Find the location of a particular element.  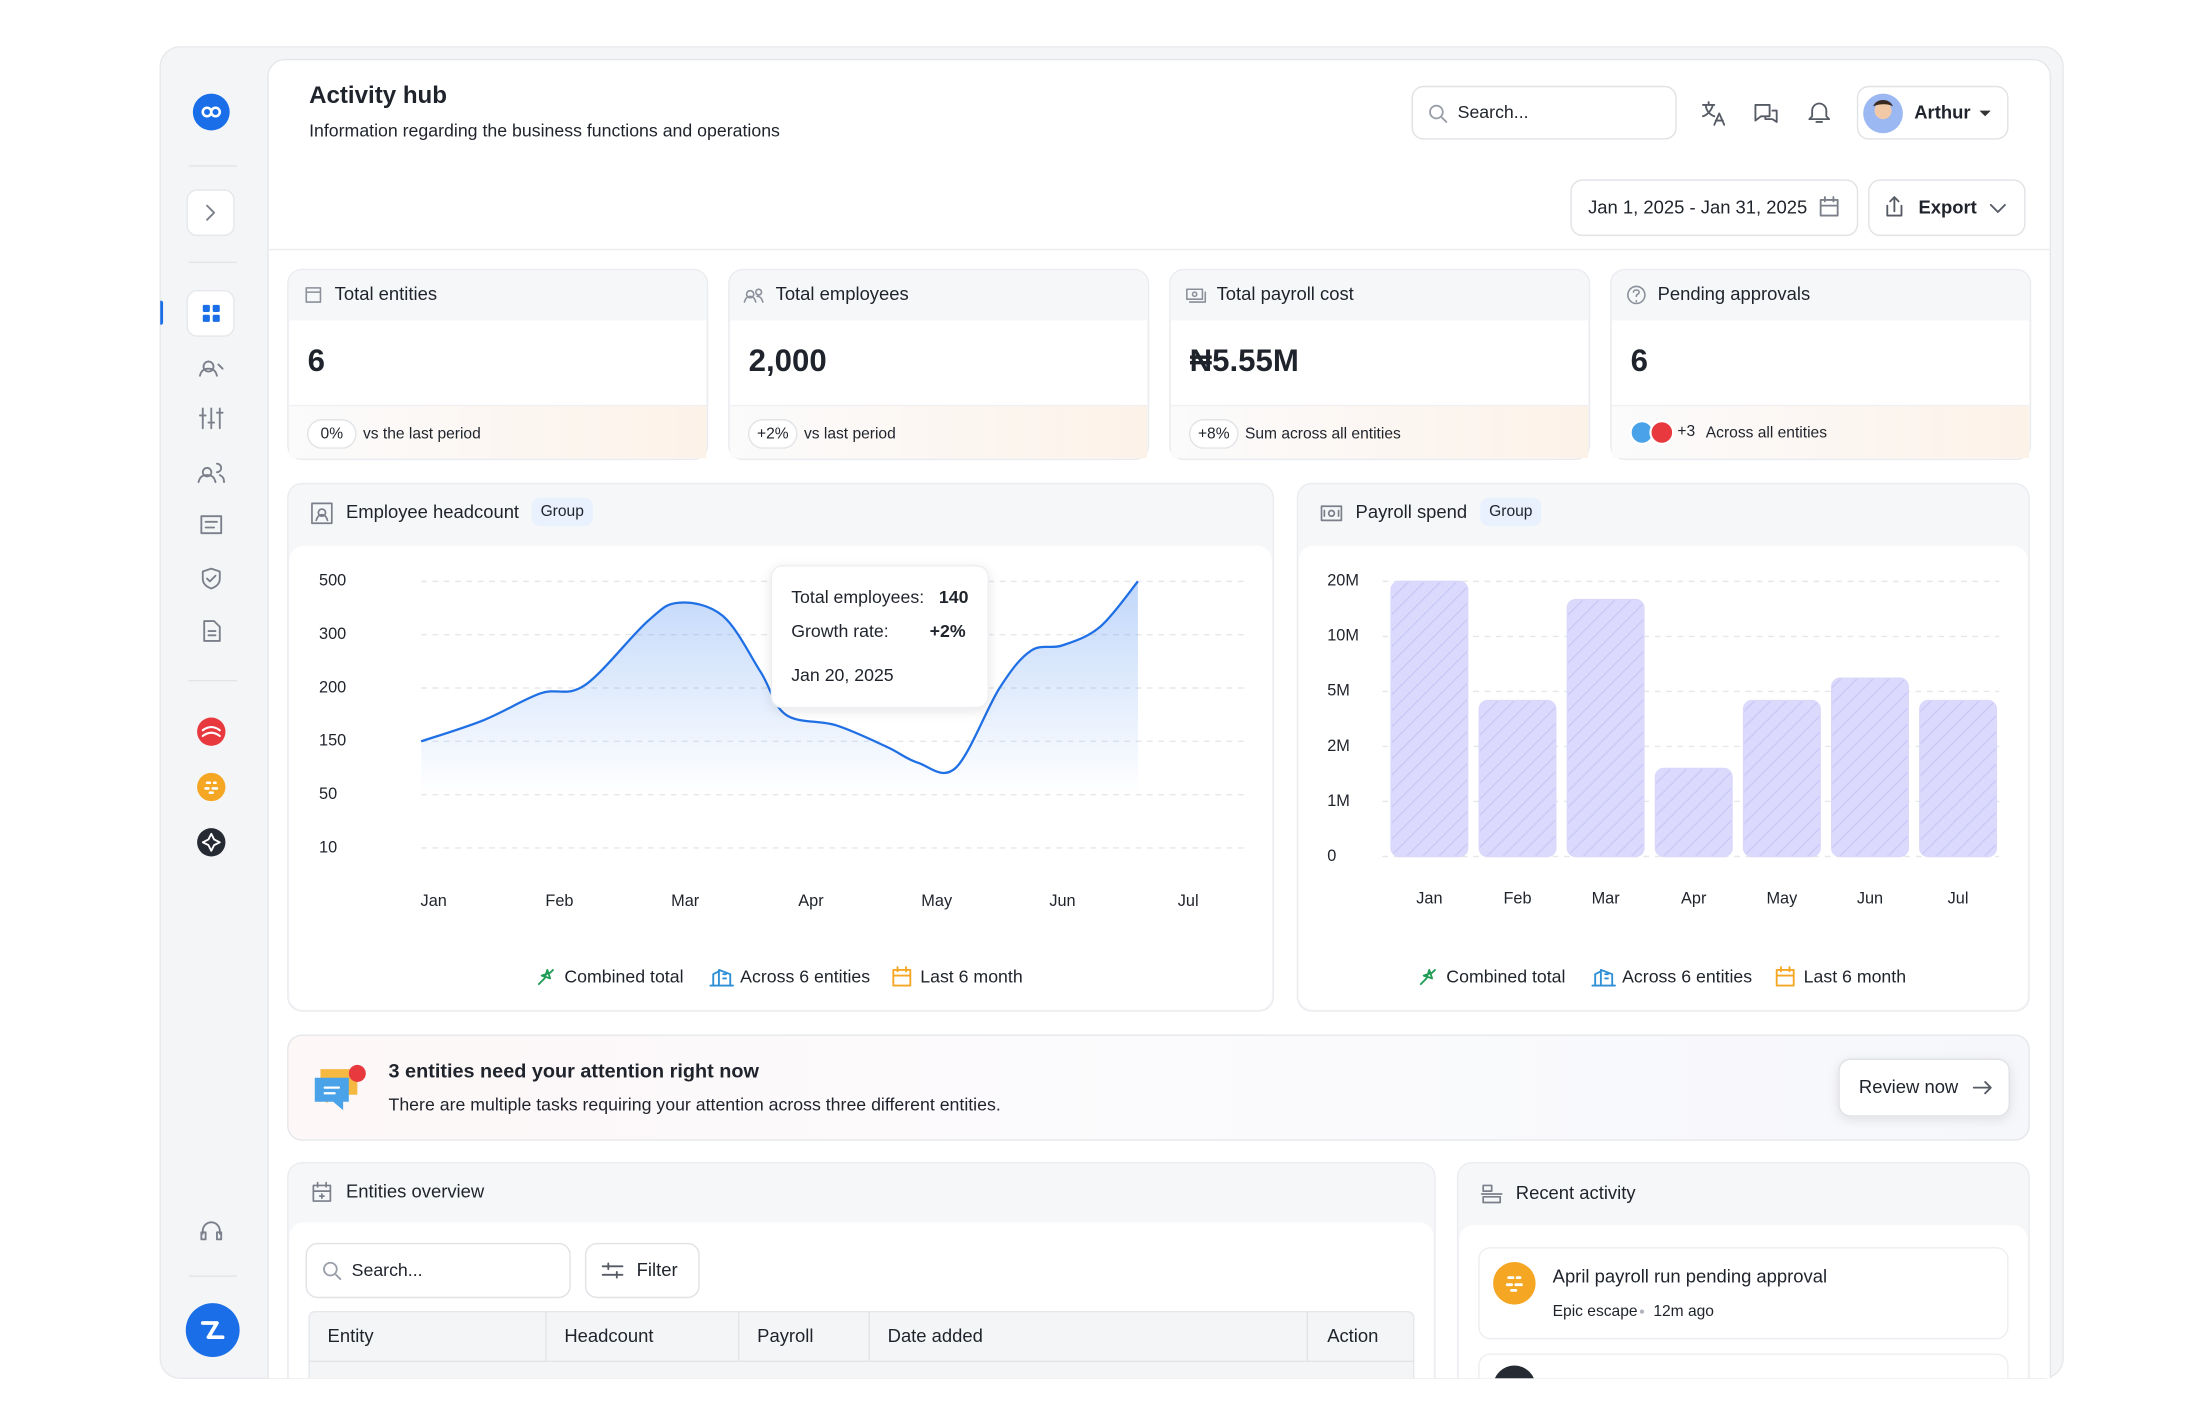

filter-button is located at coordinates (642, 1270).